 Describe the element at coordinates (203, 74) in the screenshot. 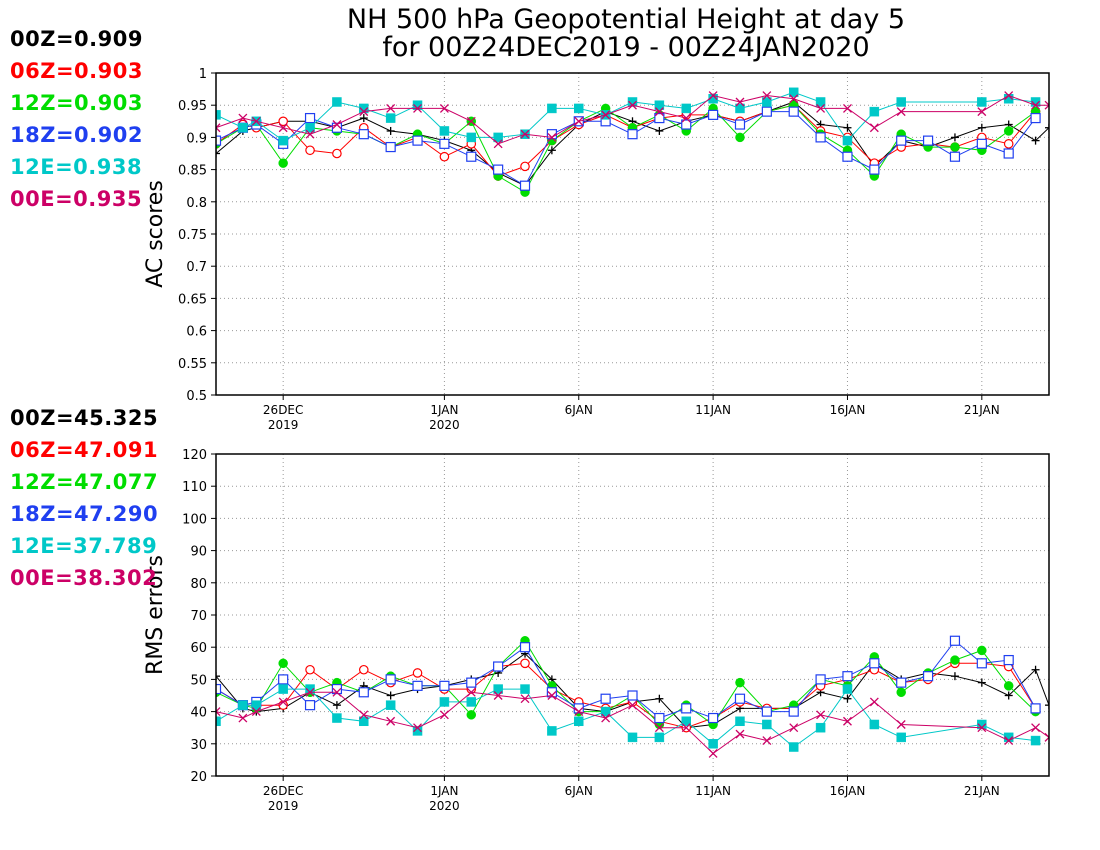

I see `y-tick-label: 1` at that location.